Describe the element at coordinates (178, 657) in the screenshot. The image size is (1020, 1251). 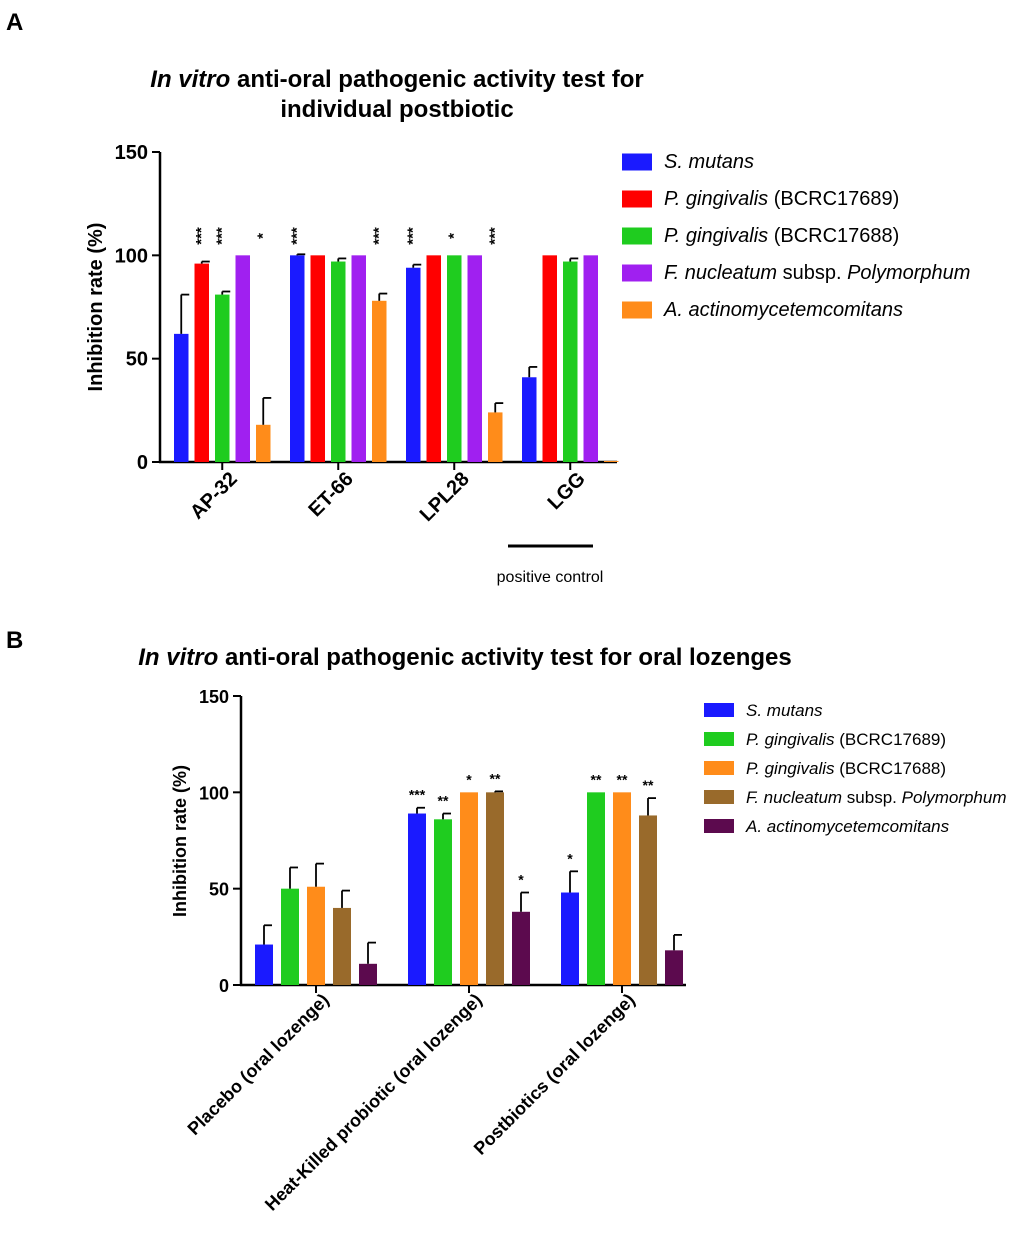
I see `chart-b-title-italic: In vitro` at that location.